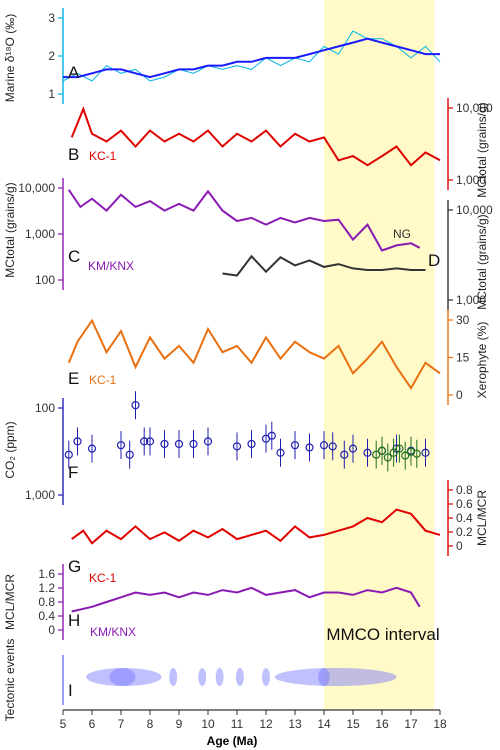 The image size is (500, 750). I want to click on y-tick-label: 30, so click(463, 320).